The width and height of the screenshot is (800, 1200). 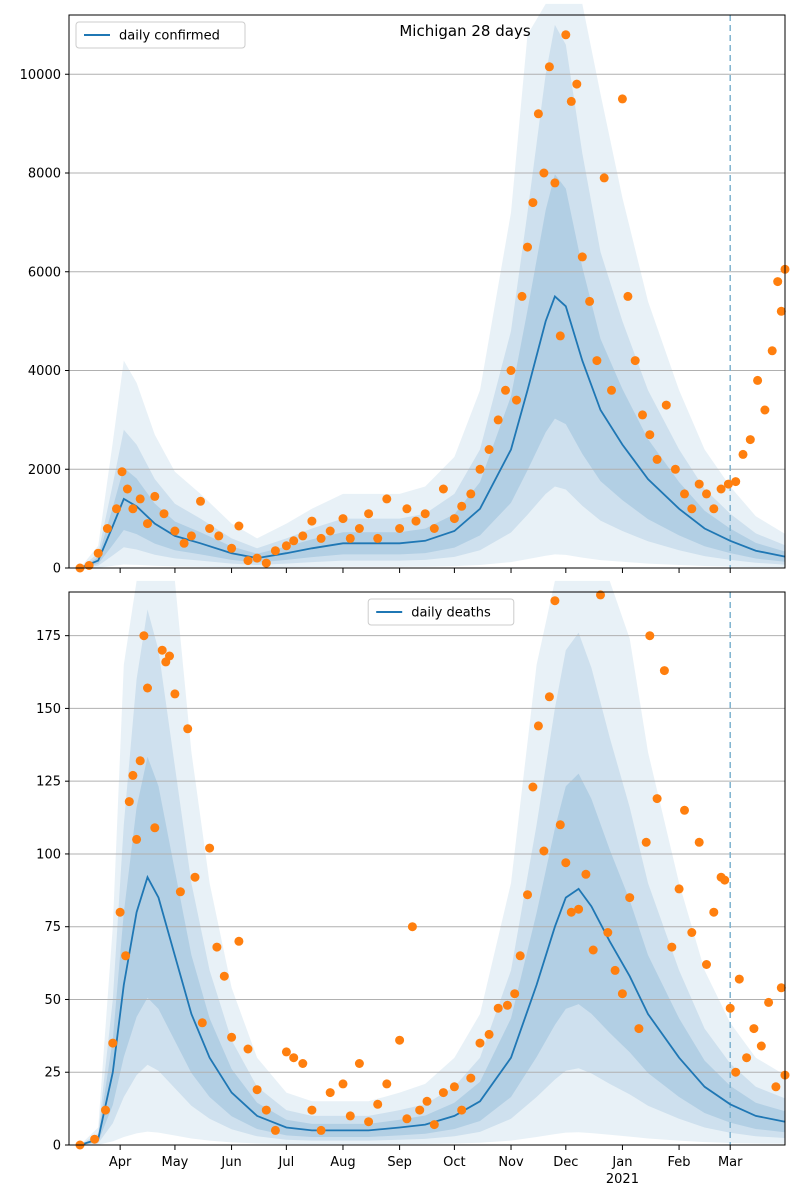 What do you see at coordinates (40, 75) in the screenshot?
I see `y-tick-label: 10000` at bounding box center [40, 75].